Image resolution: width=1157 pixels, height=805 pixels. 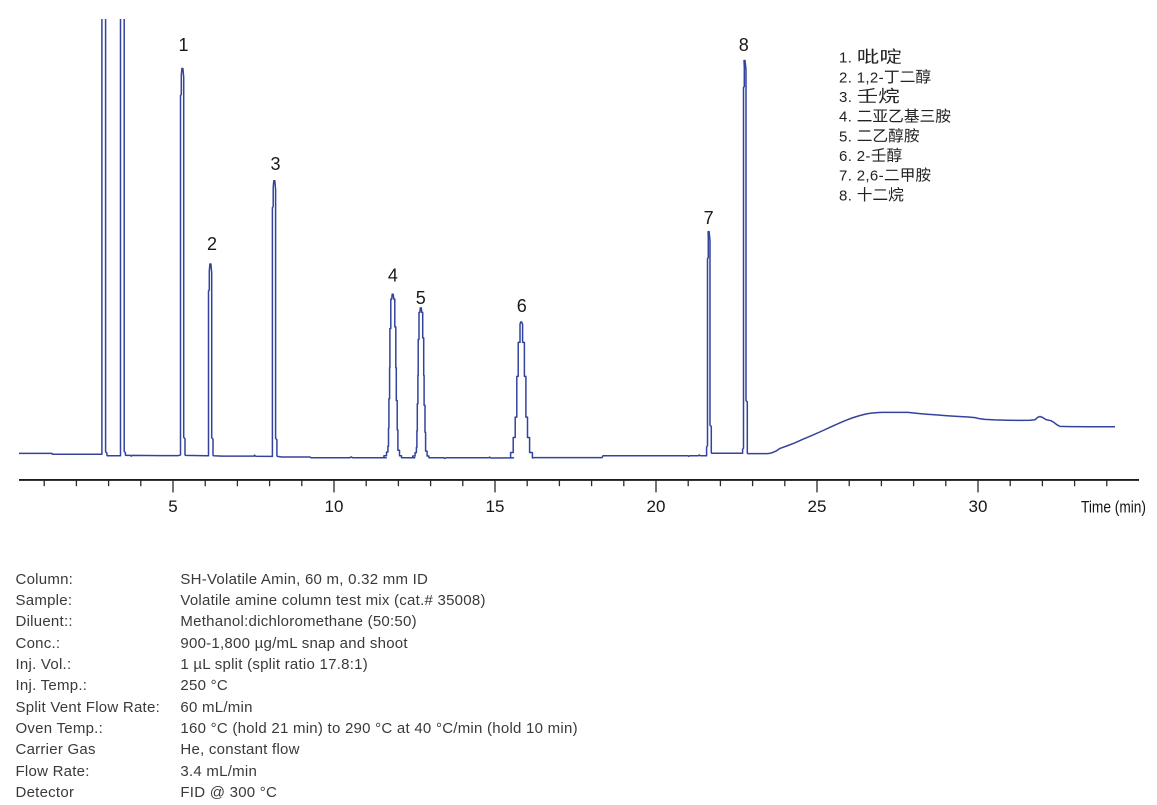 What do you see at coordinates (855, 156) in the screenshot?
I see `svg-text: 6. 2-` at bounding box center [855, 156].